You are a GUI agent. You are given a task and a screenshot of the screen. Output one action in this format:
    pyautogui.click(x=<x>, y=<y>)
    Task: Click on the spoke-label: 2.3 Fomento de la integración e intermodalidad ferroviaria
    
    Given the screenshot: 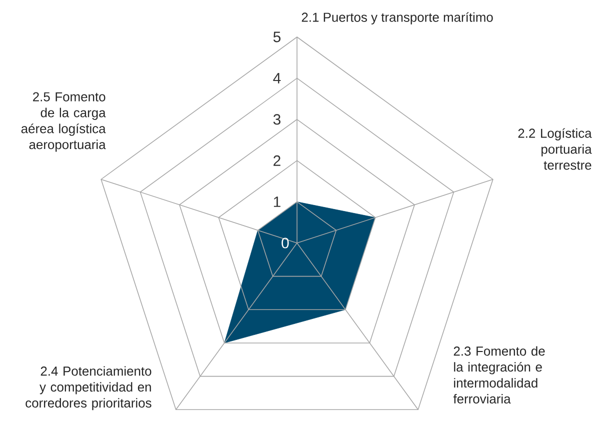 What is the action you would take?
    pyautogui.click(x=499, y=375)
    